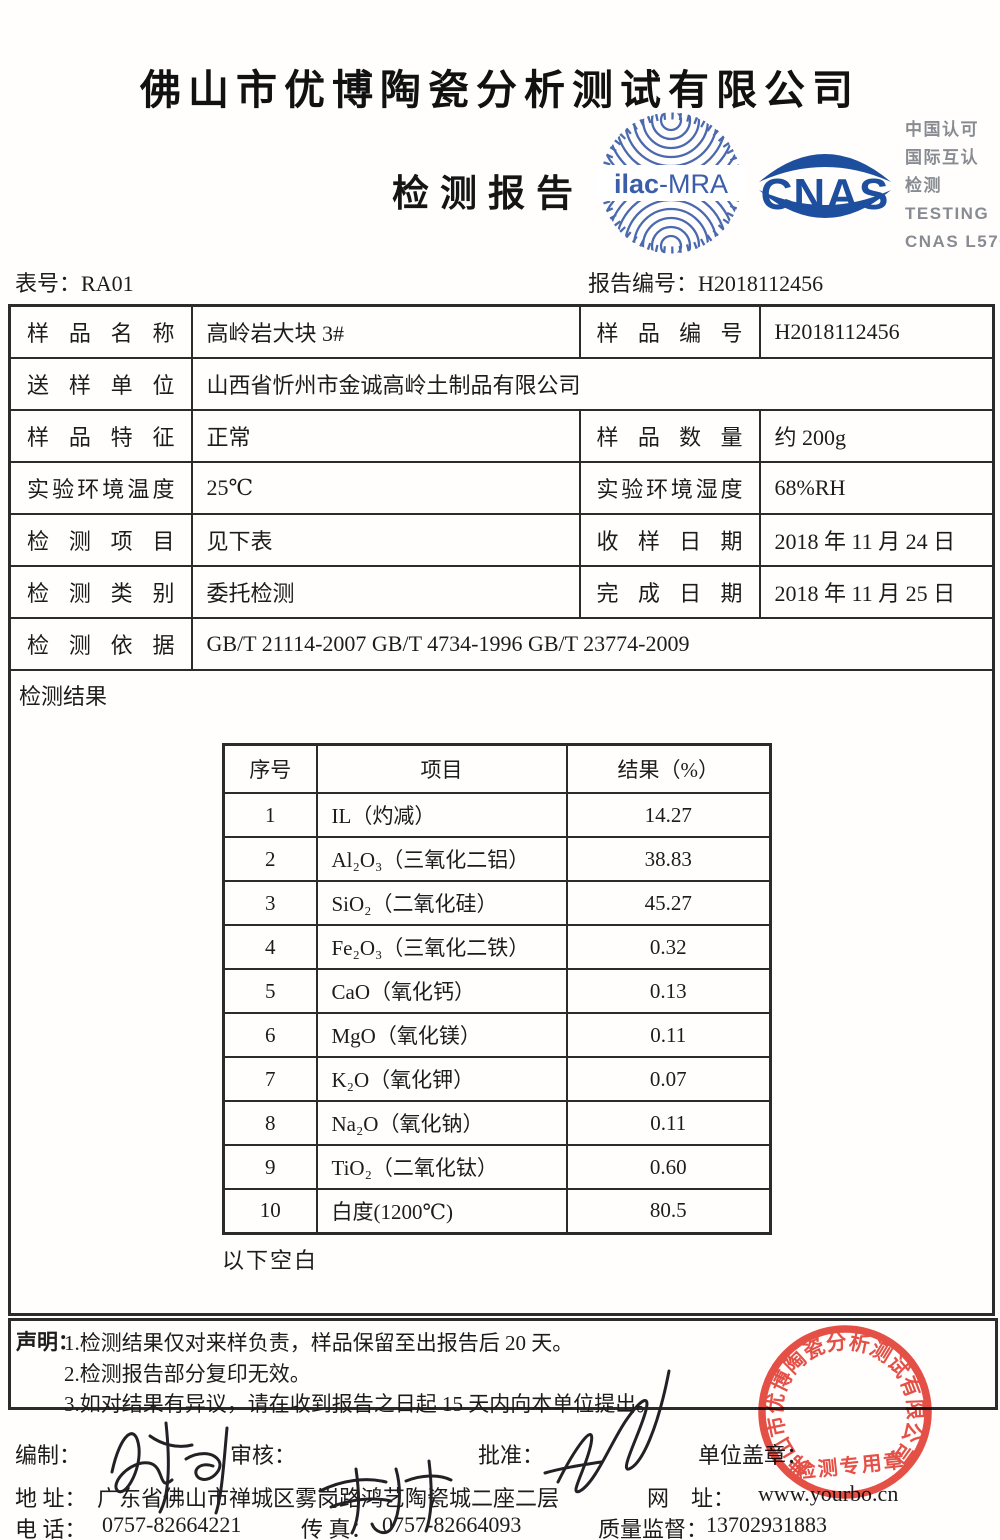  I want to click on row-label: 完成日期, so click(669, 591).